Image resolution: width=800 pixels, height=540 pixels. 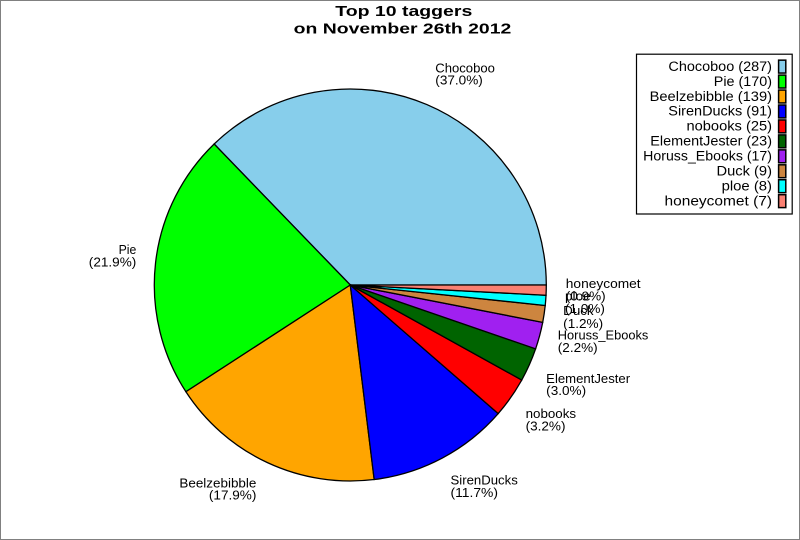 I want to click on svg-text: SirenDucks, so click(x=484, y=481).